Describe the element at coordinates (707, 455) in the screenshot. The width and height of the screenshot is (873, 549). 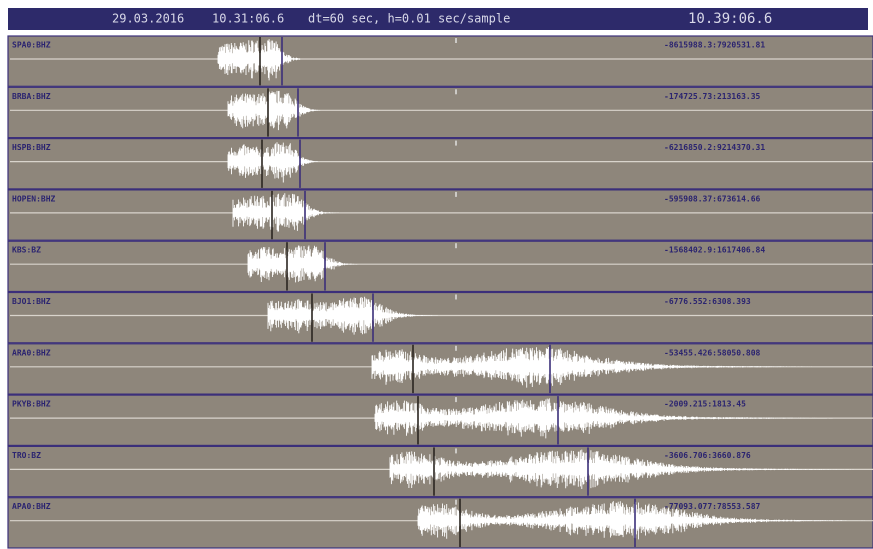
I see `amplitude-range: -3606.706:3660.876` at that location.